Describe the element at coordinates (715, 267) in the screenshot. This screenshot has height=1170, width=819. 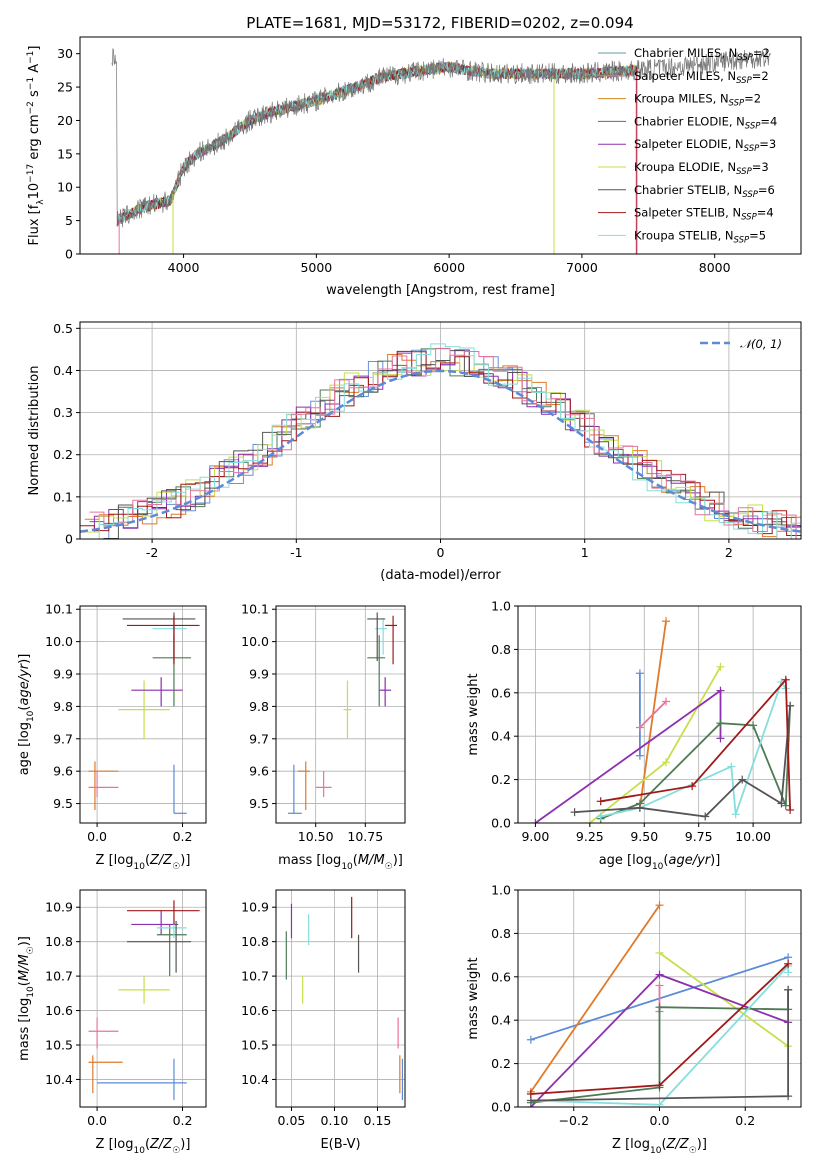
I see `spectrum-xtick-label: 8000` at that location.